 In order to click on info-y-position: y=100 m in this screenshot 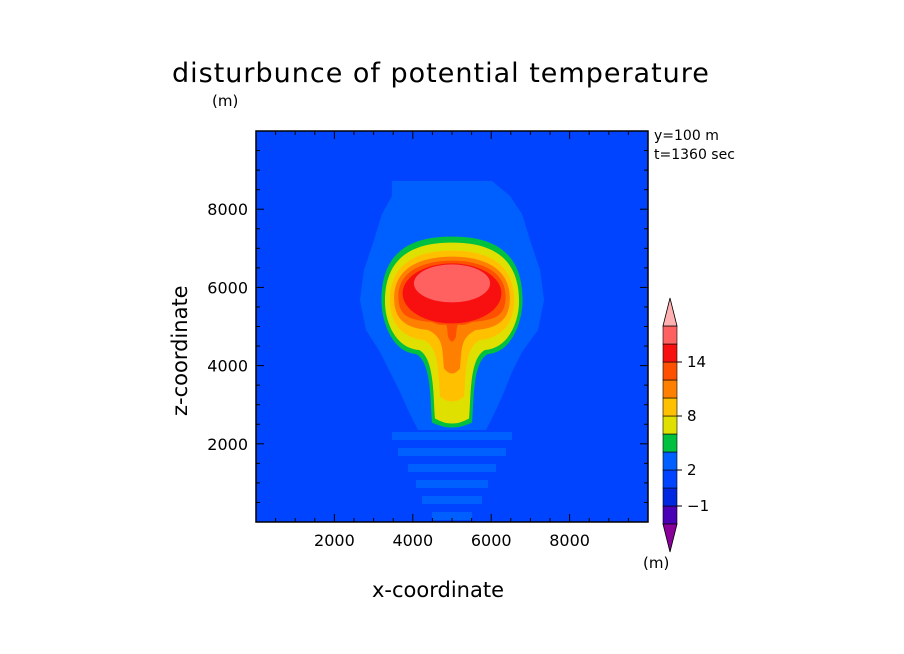, I will do `click(686, 136)`.